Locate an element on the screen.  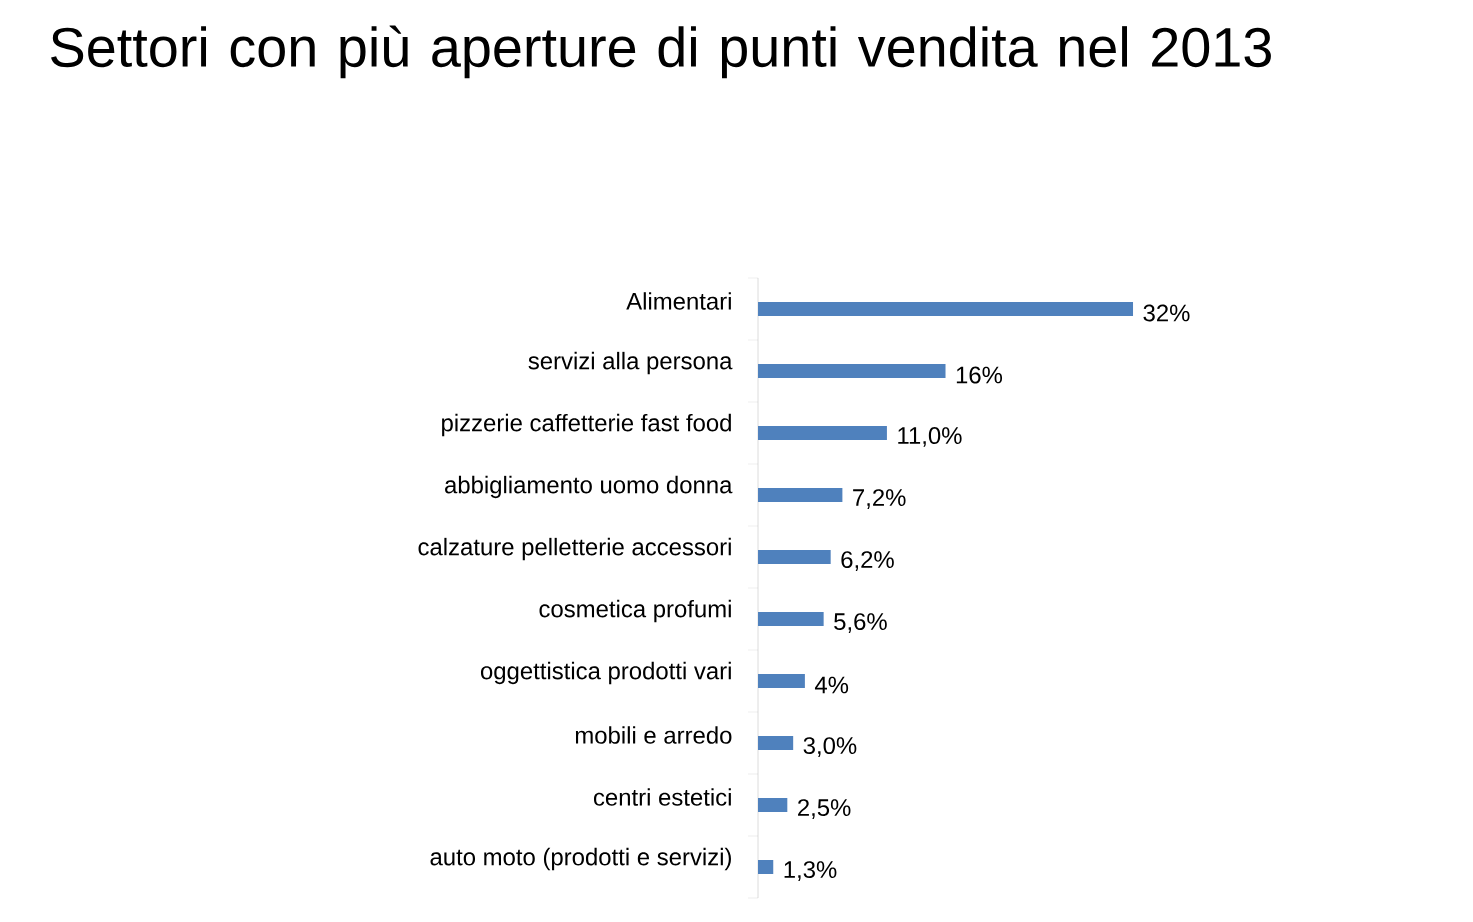
y-tick-label: cosmetica profumi is located at coordinates (635, 611).